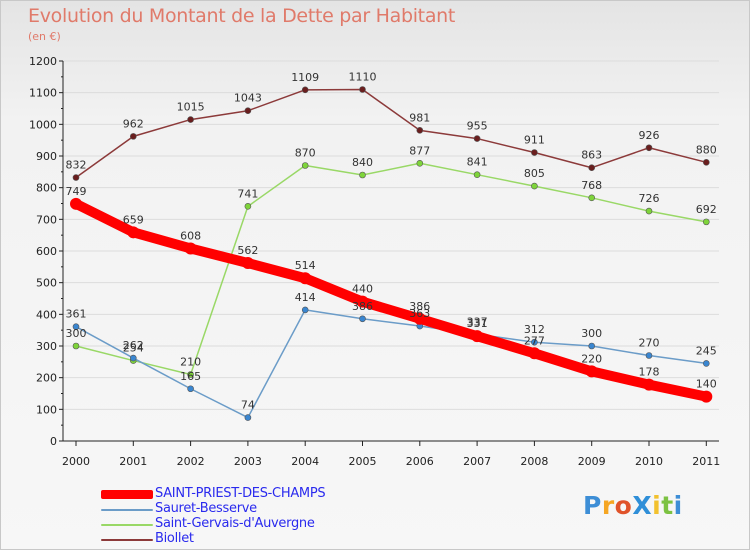  What do you see at coordinates (46, 378) in the screenshot?
I see `y-tick-label: 200` at bounding box center [46, 378].